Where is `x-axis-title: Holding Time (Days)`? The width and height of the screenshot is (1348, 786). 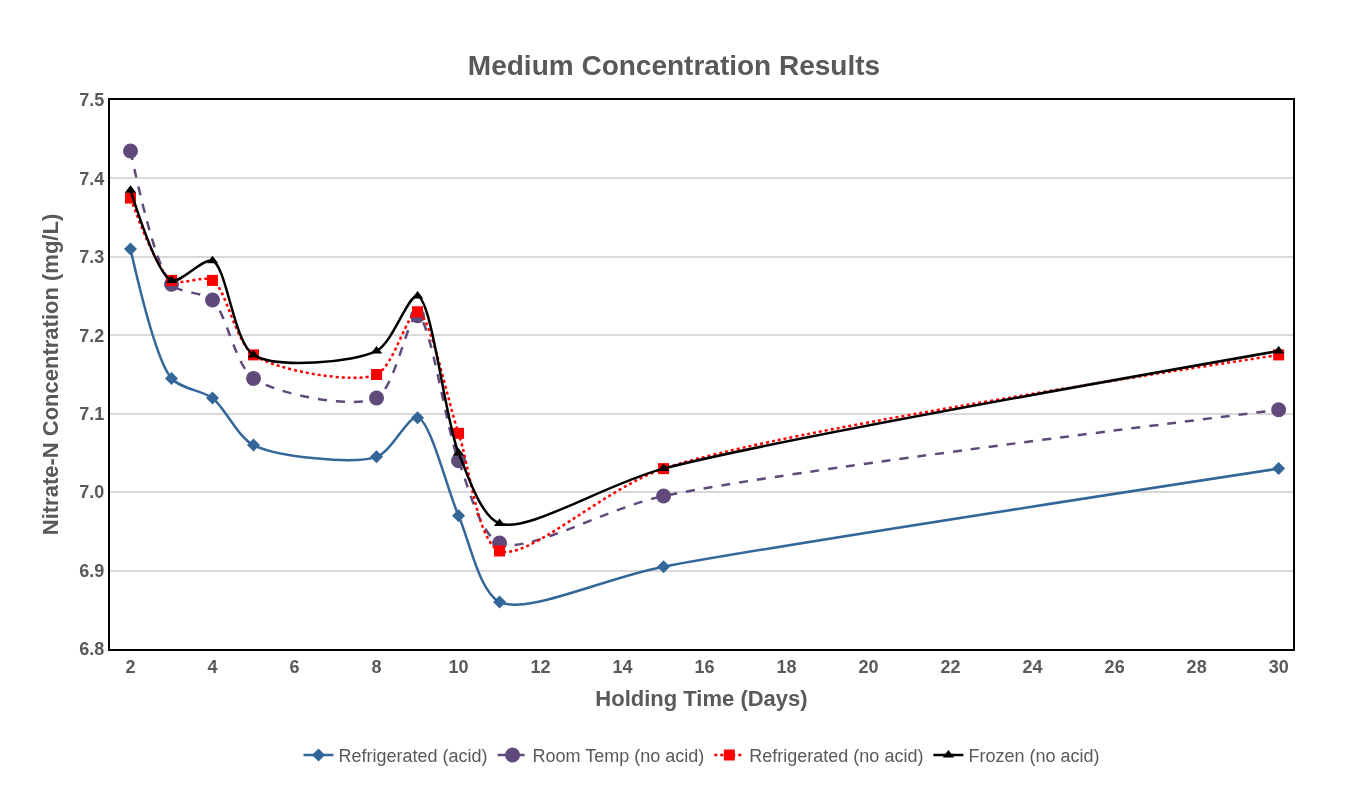 x-axis-title: Holding Time (Days) is located at coordinates (701, 698).